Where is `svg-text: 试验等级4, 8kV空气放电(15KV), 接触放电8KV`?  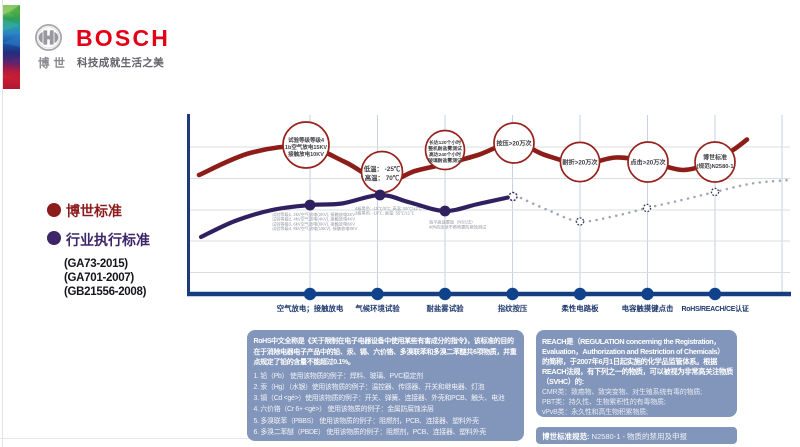 svg-text: 试验等级4, 8kV空气放电(15KV), 接触放电8KV is located at coordinates (315, 228).